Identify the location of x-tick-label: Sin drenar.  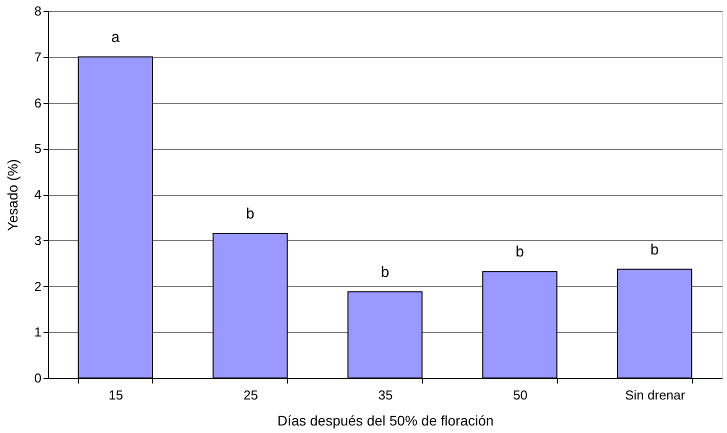
(655, 395).